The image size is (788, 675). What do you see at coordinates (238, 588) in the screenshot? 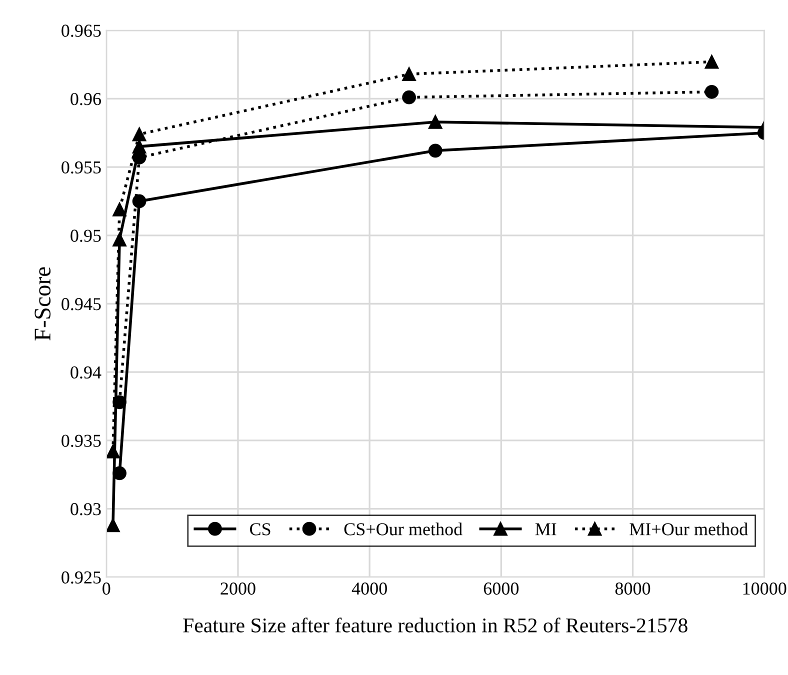
I see `x-tick-label: 2000` at bounding box center [238, 588].